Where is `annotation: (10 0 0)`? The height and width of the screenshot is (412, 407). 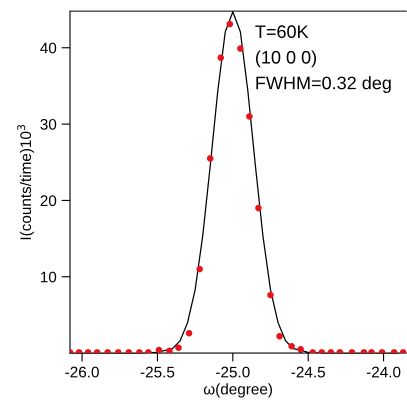 annotation: (10 0 0) is located at coordinates (286, 59).